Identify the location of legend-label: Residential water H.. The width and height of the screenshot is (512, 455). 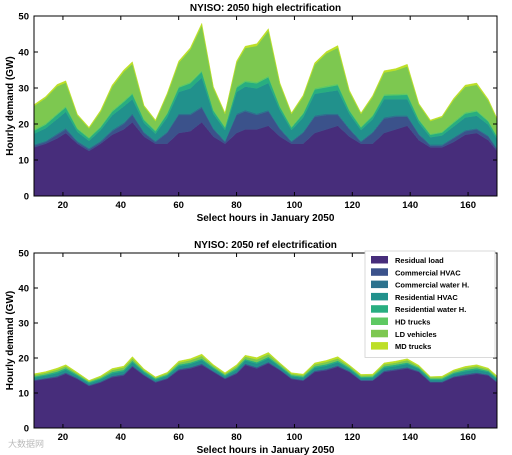
(430, 309).